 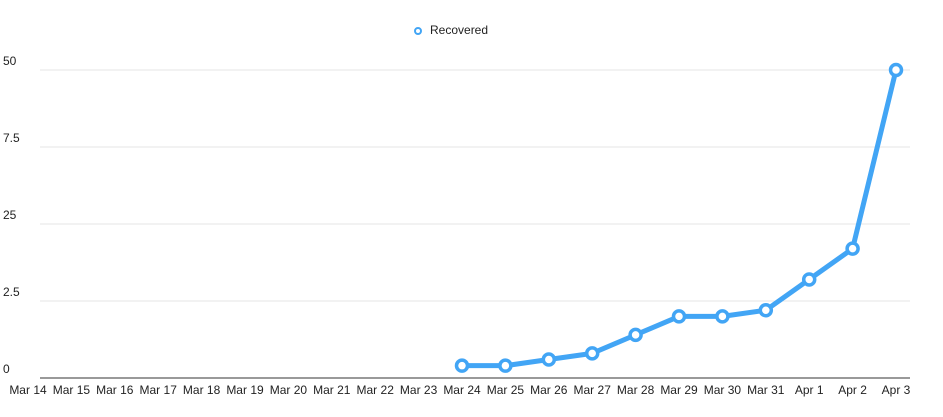 What do you see at coordinates (852, 390) in the screenshot?
I see `x-tick-label: Apr 2` at bounding box center [852, 390].